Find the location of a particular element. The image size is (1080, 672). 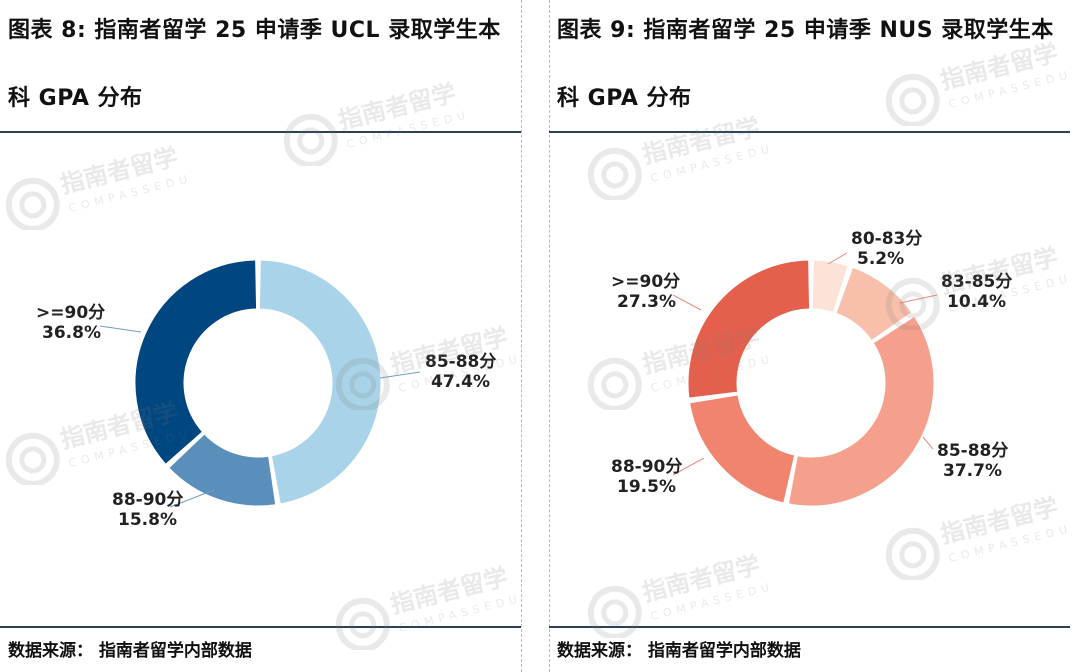

slice-value-label: 19.5% is located at coordinates (646, 487).